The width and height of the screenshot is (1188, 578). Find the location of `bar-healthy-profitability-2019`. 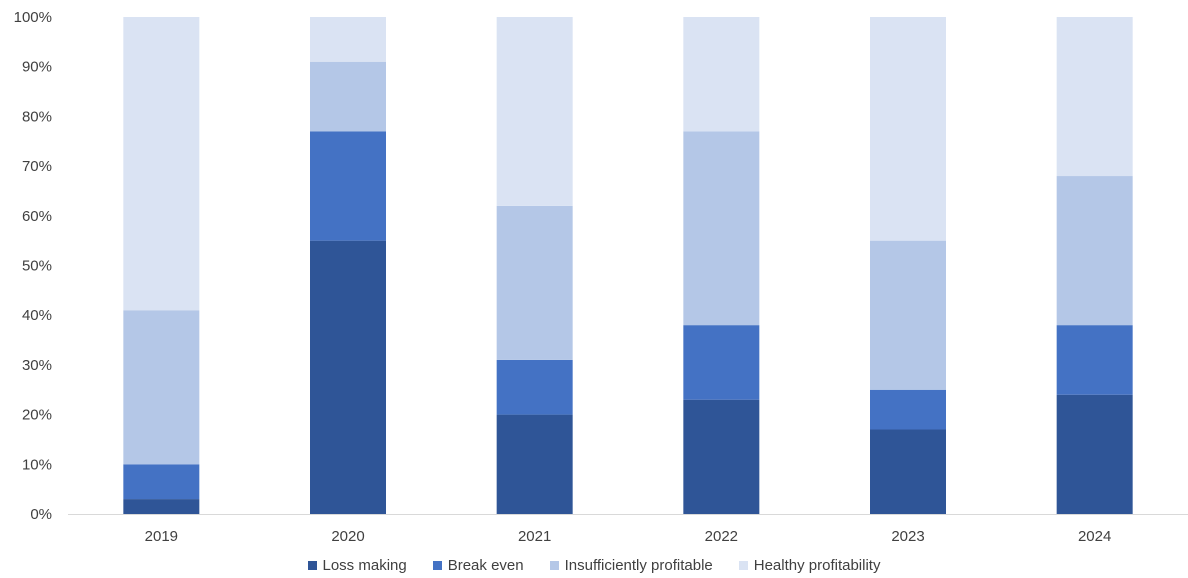

bar-healthy-profitability-2019 is located at coordinates (161, 164).